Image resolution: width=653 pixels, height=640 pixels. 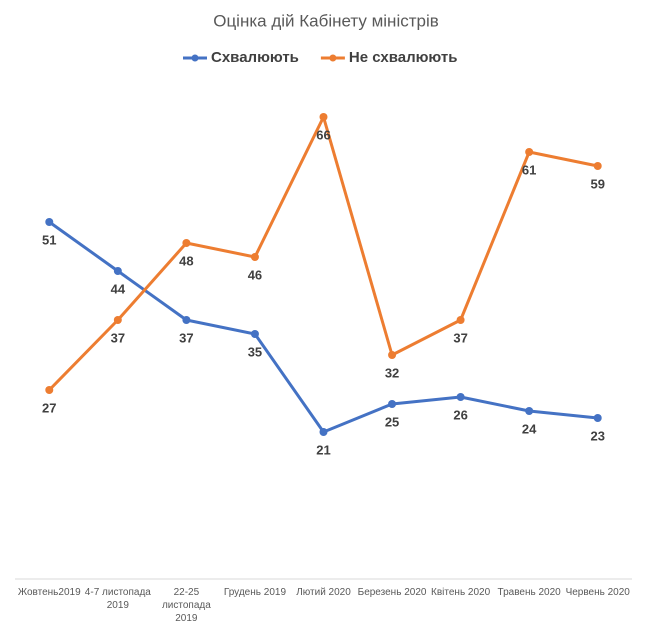 I want to click on chart-title: Оцінка дій Кабінету міністрів, so click(x=326, y=20).